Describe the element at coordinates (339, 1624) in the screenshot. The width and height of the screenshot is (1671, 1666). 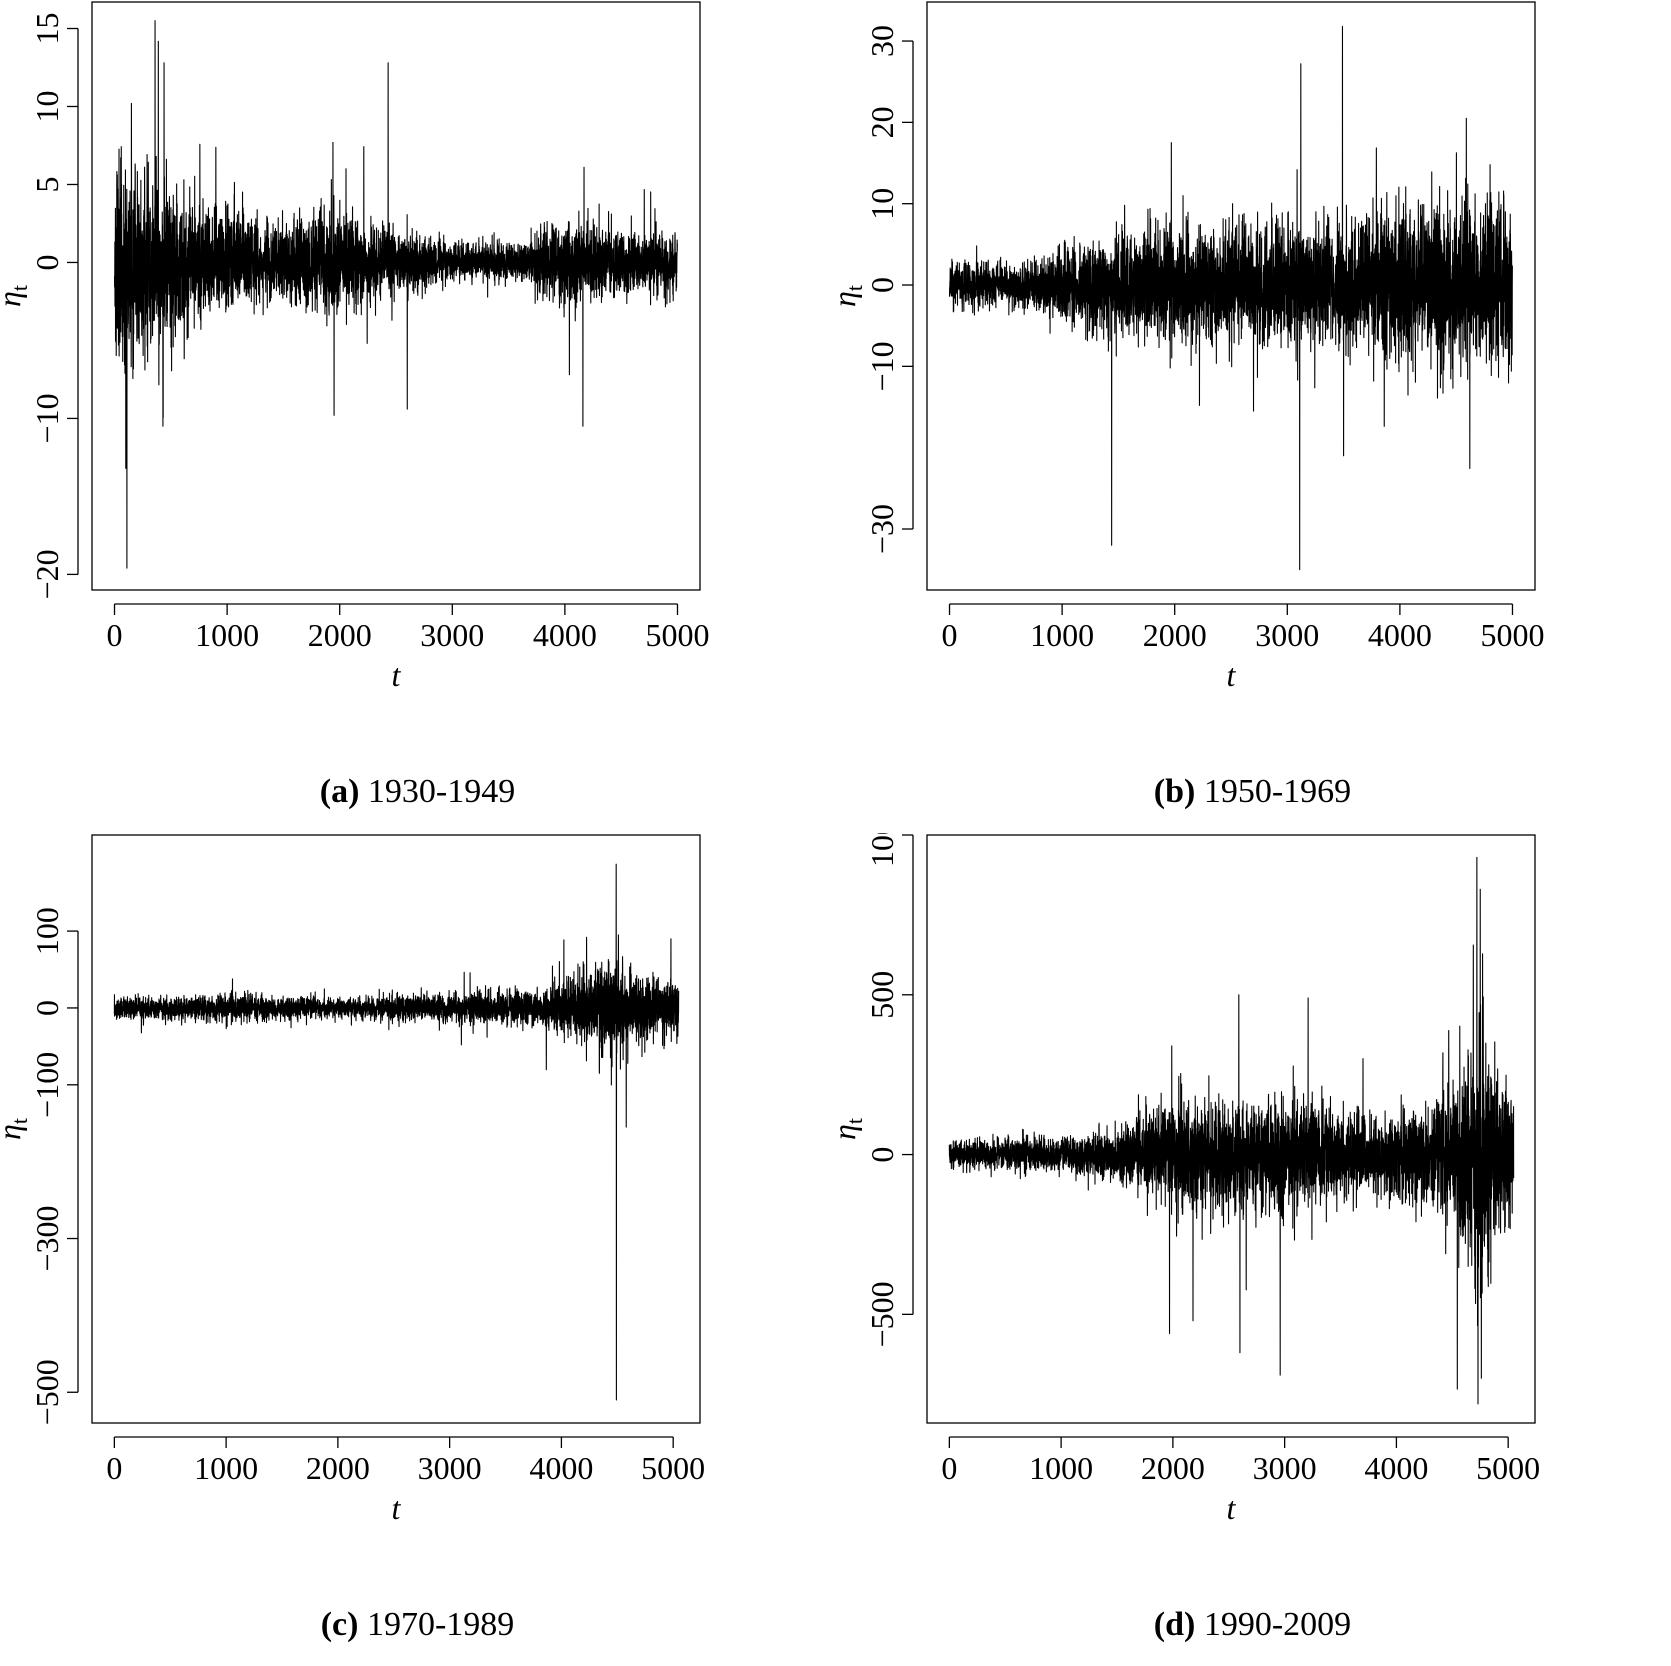
I see `caption-label: (c)` at that location.